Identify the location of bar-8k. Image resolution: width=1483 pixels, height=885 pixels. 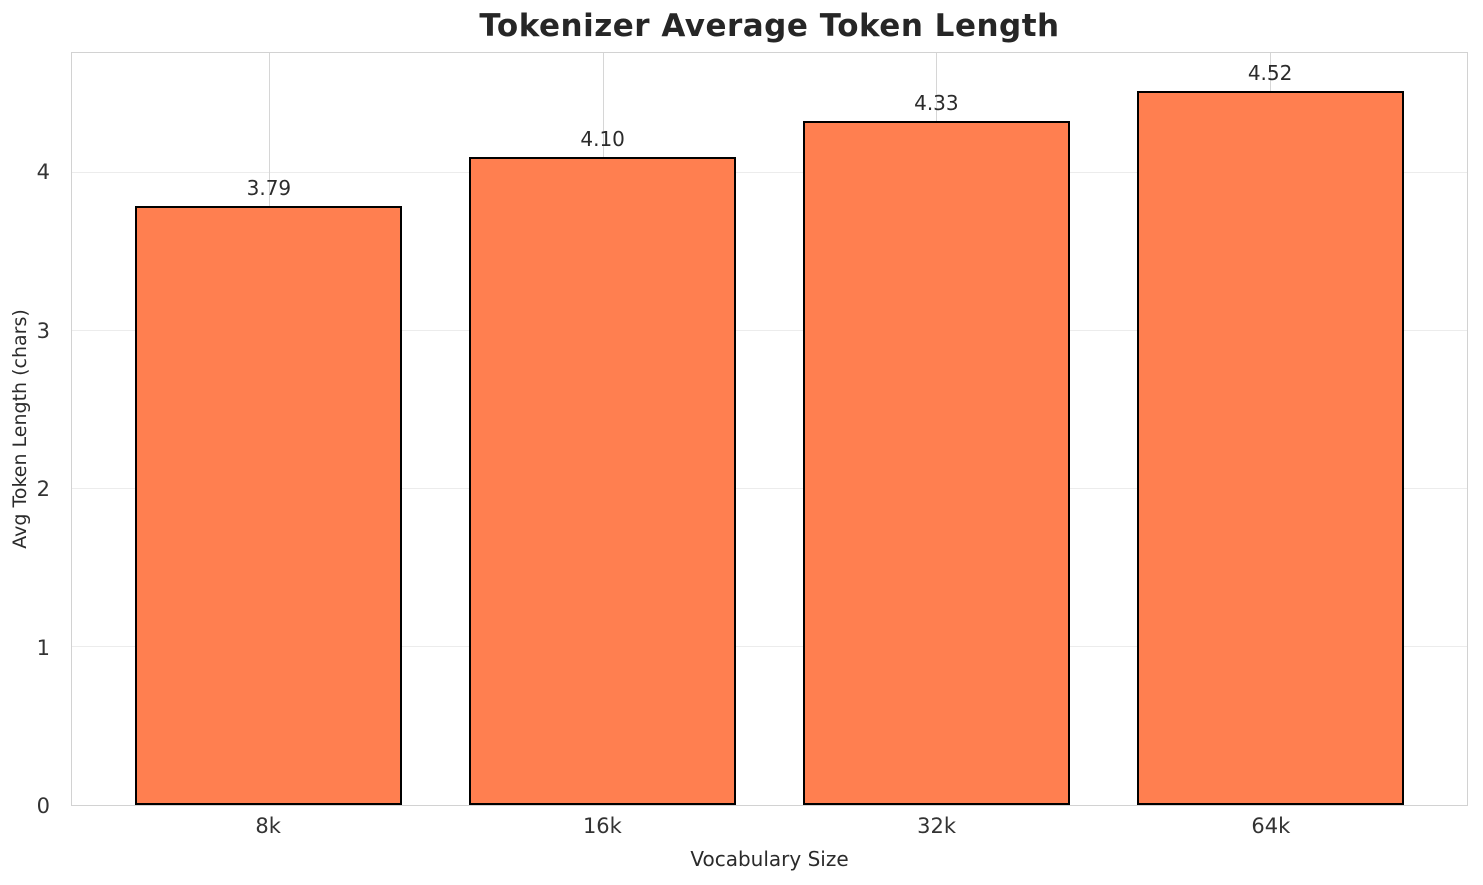
(269, 505).